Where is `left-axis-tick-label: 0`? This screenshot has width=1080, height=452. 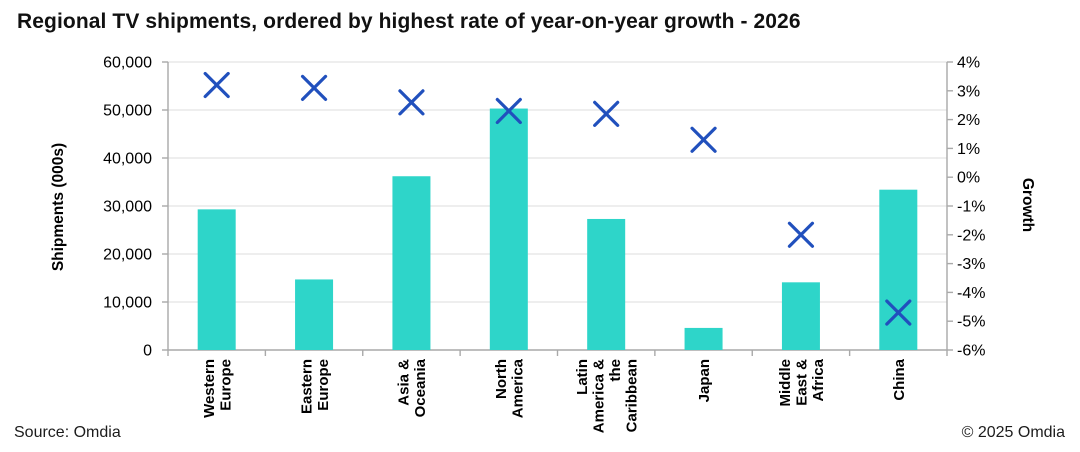 left-axis-tick-label: 0 is located at coordinates (147, 351).